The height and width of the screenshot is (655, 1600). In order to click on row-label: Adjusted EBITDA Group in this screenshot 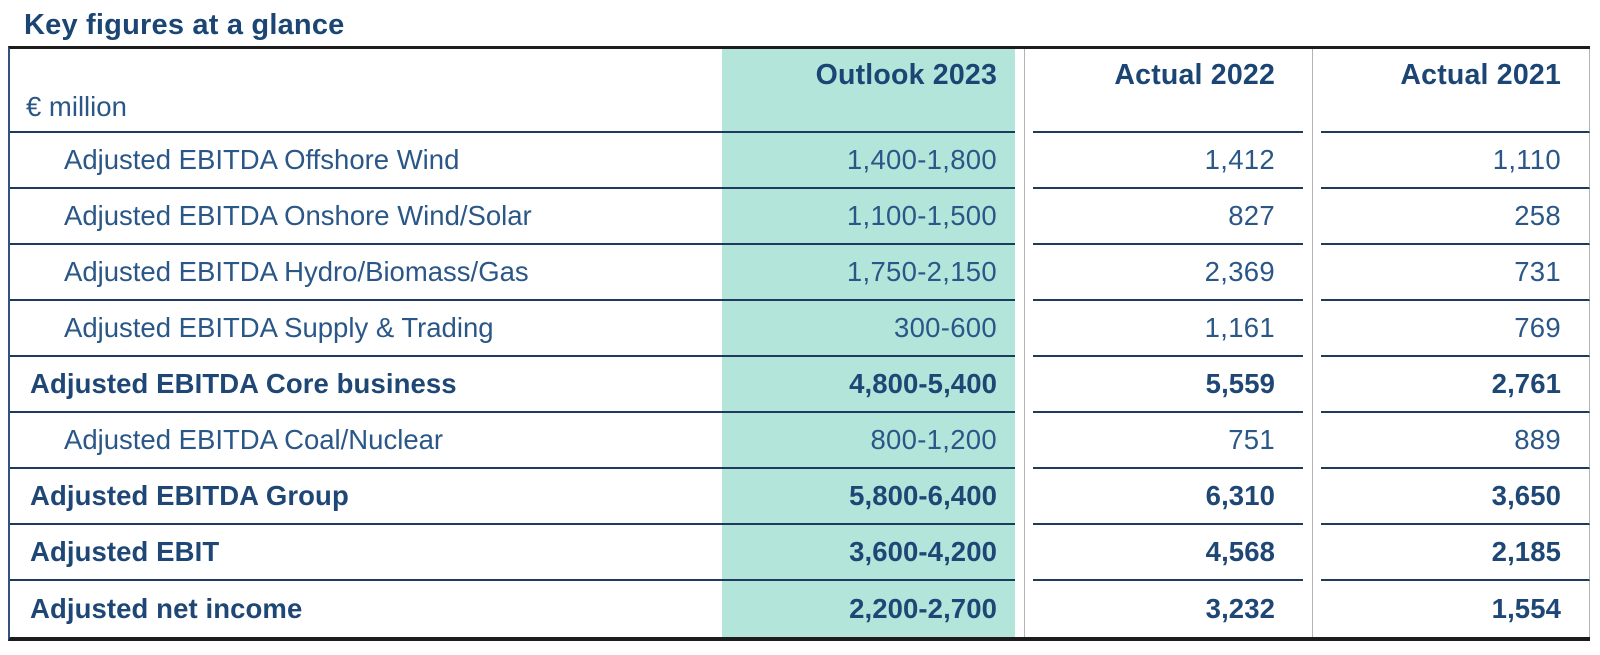, I will do `click(366, 497)`.